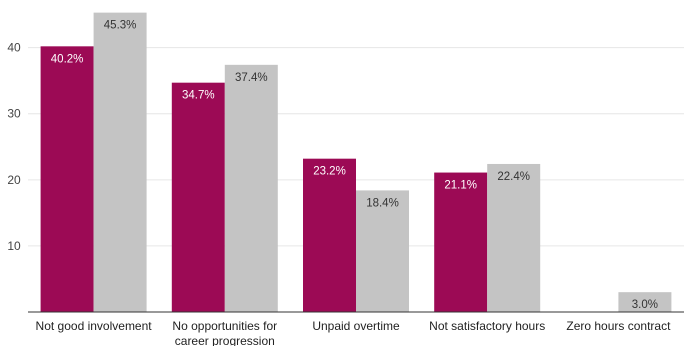 This screenshot has height=346, width=684. What do you see at coordinates (14, 147) in the screenshot?
I see `y-axis-tick-labels: 10 20 30 40` at bounding box center [14, 147].